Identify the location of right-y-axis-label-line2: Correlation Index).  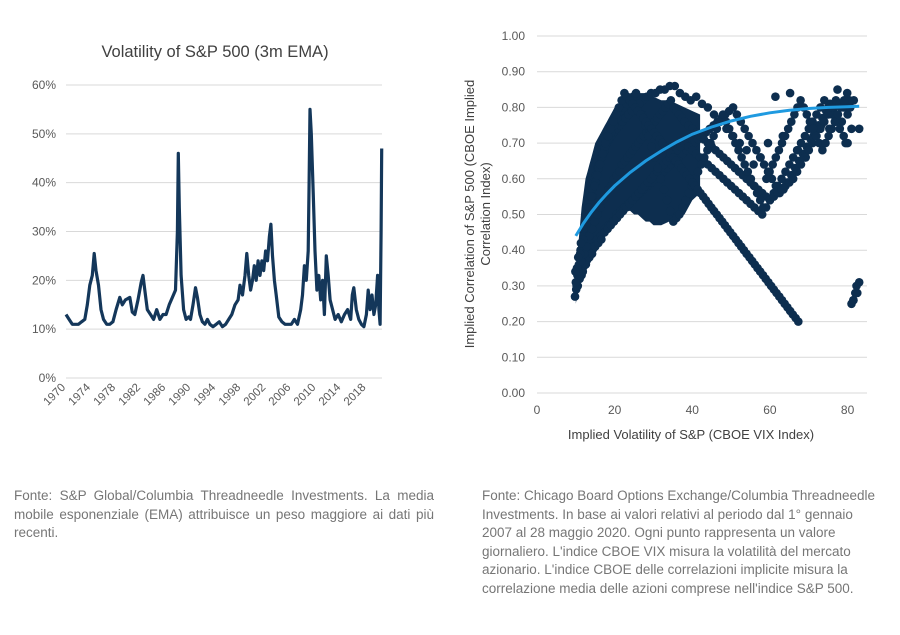
(485, 213).